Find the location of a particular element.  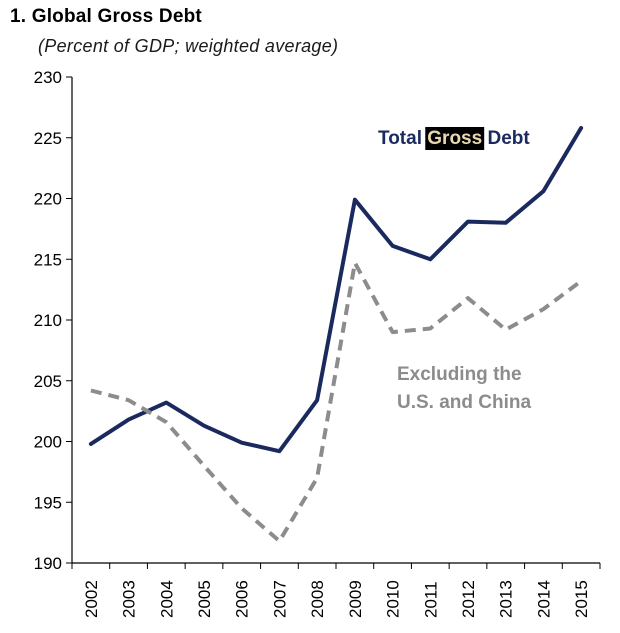

chart-title: 1. Global Gross Debt is located at coordinates (106, 16).